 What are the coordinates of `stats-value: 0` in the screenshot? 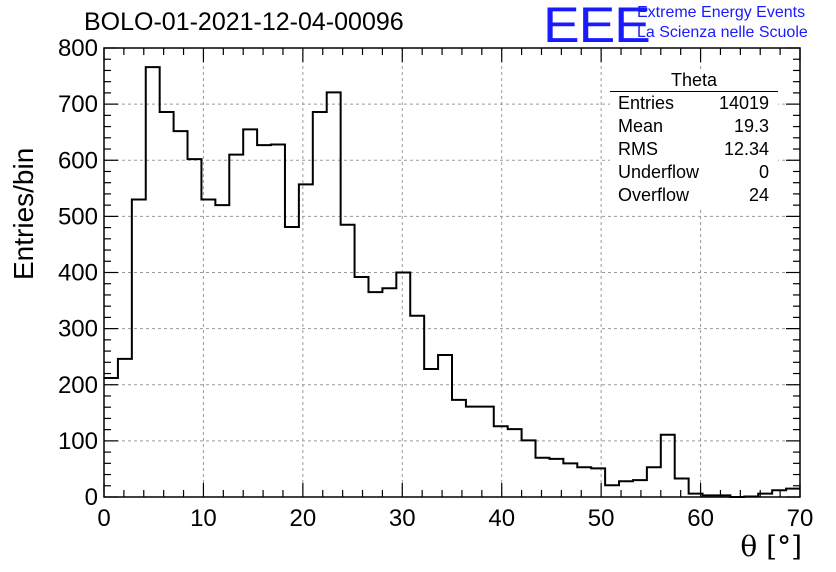 It's located at (763, 172).